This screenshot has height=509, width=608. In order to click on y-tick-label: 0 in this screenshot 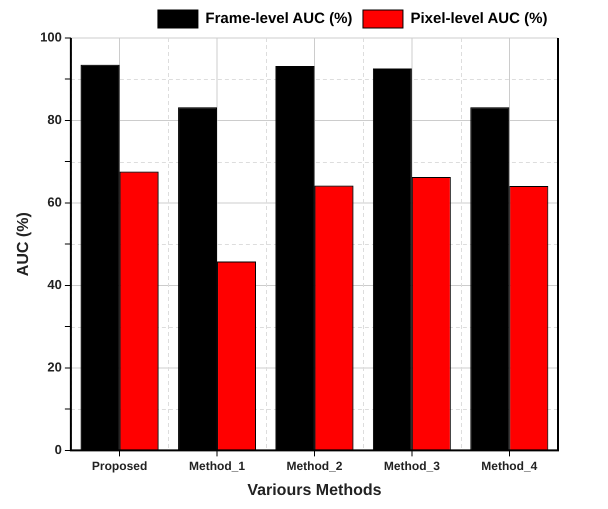, I will do `click(58, 449)`.